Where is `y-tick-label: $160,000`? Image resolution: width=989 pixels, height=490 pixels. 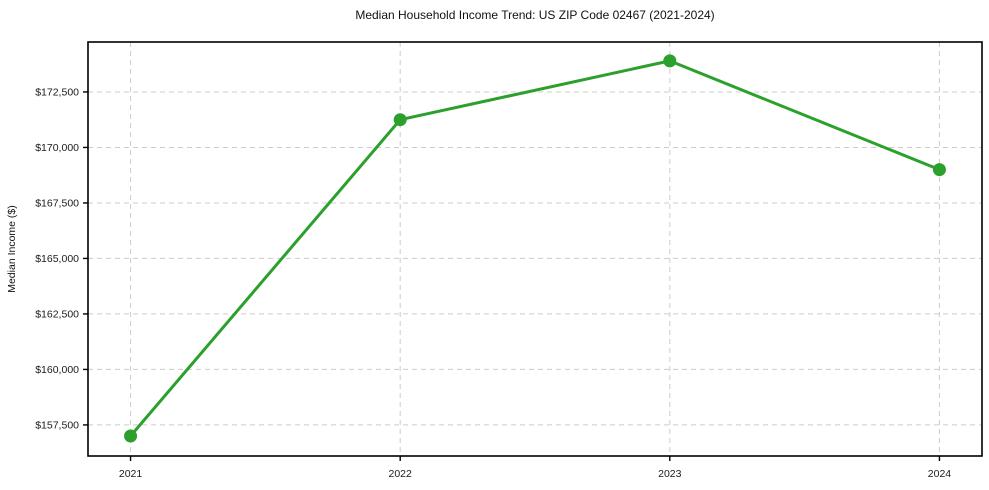 y-tick-label: $160,000 is located at coordinates (57, 370).